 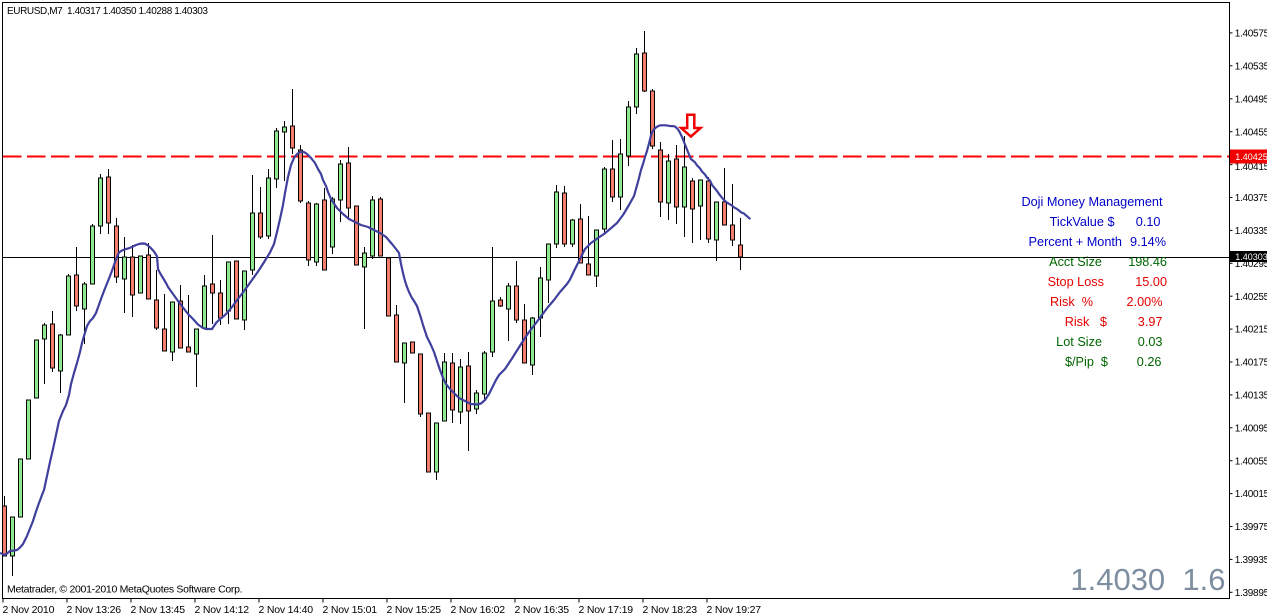 What do you see at coordinates (1251, 157) in the screenshot?
I see `svg-text: 1.40425` at bounding box center [1251, 157].